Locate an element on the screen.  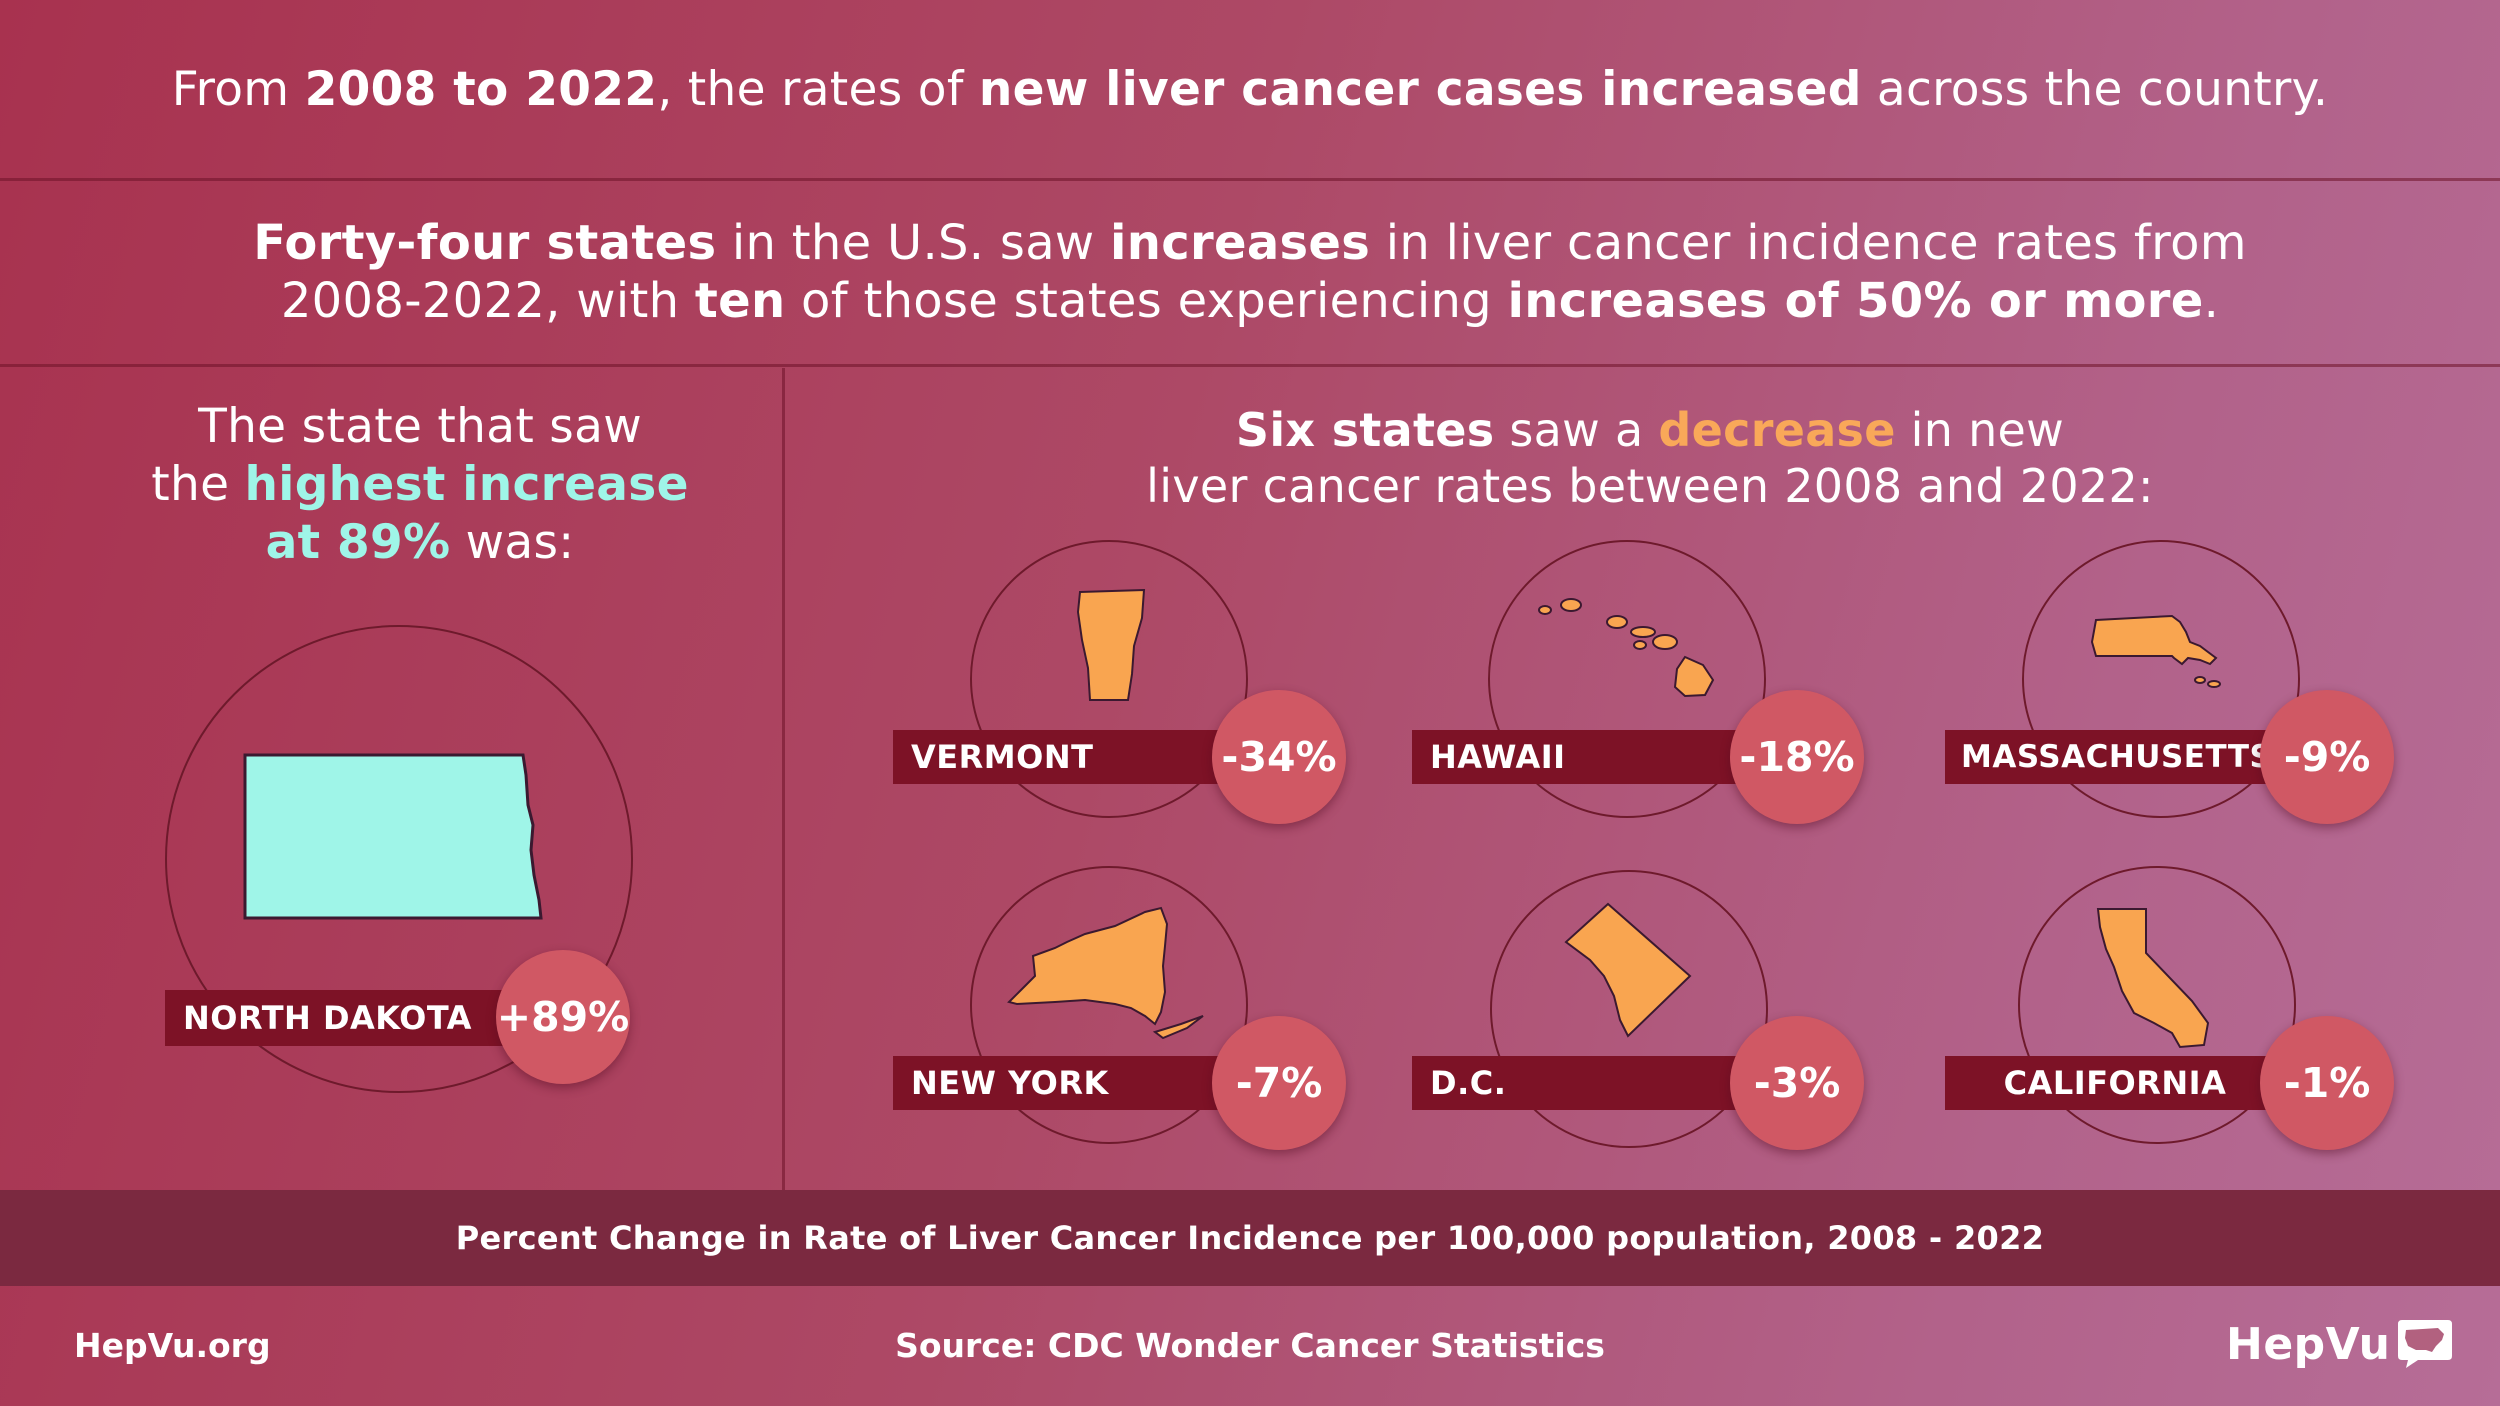
heading-emphasis: Six states is located at coordinates (1365, 430).